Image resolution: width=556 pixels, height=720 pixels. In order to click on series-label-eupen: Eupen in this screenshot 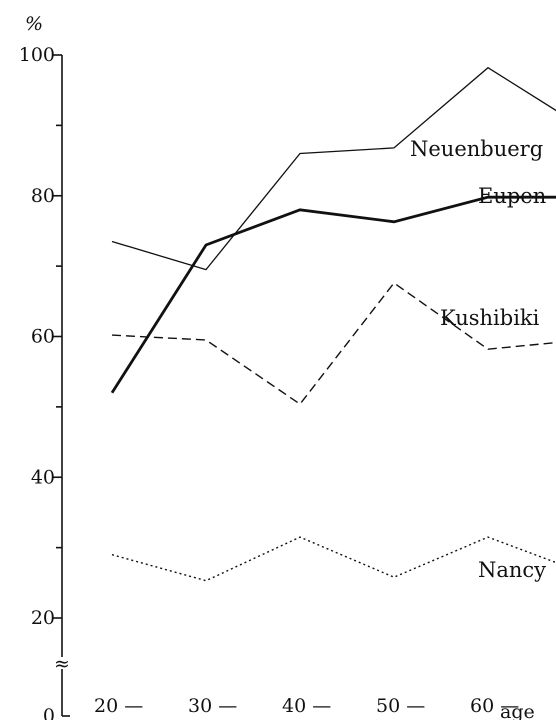, I will do `click(512, 196)`.